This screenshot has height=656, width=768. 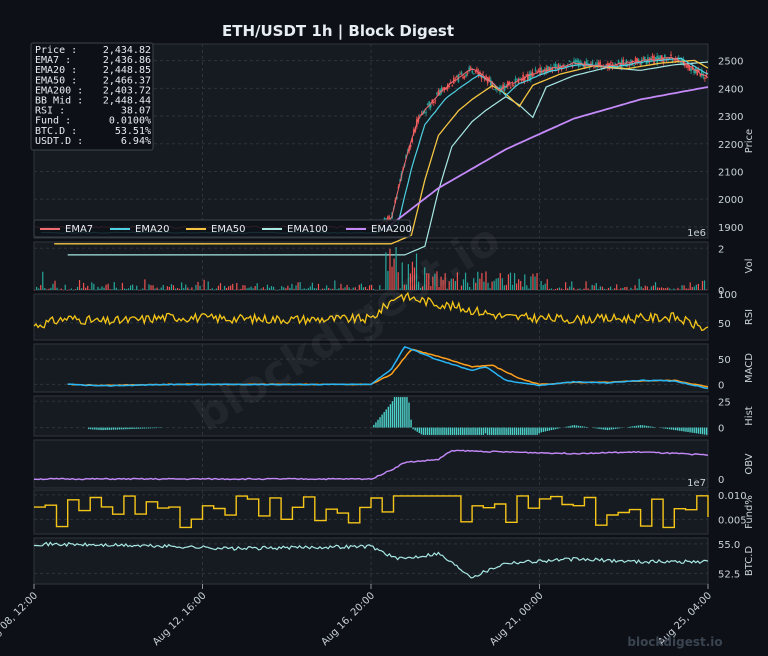 I want to click on btcd-tick-label: 52.5, so click(x=729, y=574).